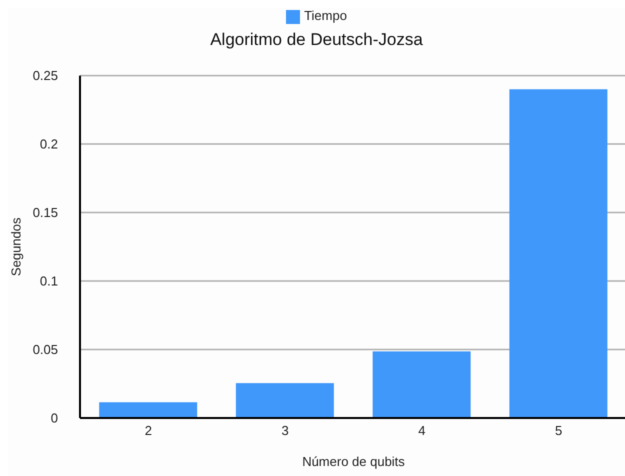 The image size is (625, 476). Describe the element at coordinates (354, 461) in the screenshot. I see `x-axis-title: Número de qubits` at that location.